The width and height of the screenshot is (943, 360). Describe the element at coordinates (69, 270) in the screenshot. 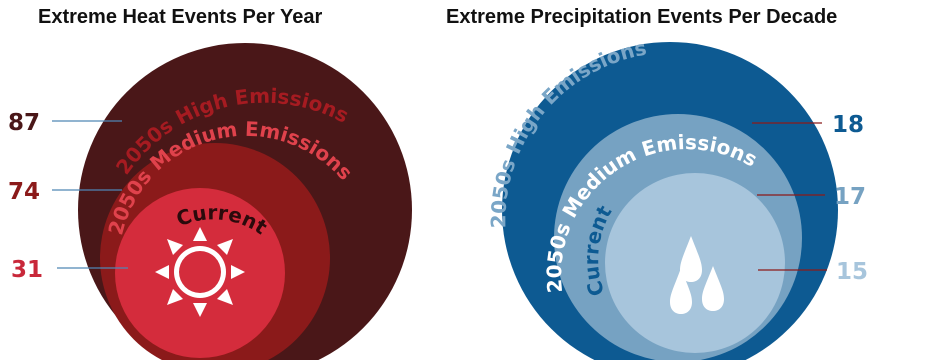

I see `heat-value-current: 31` at that location.